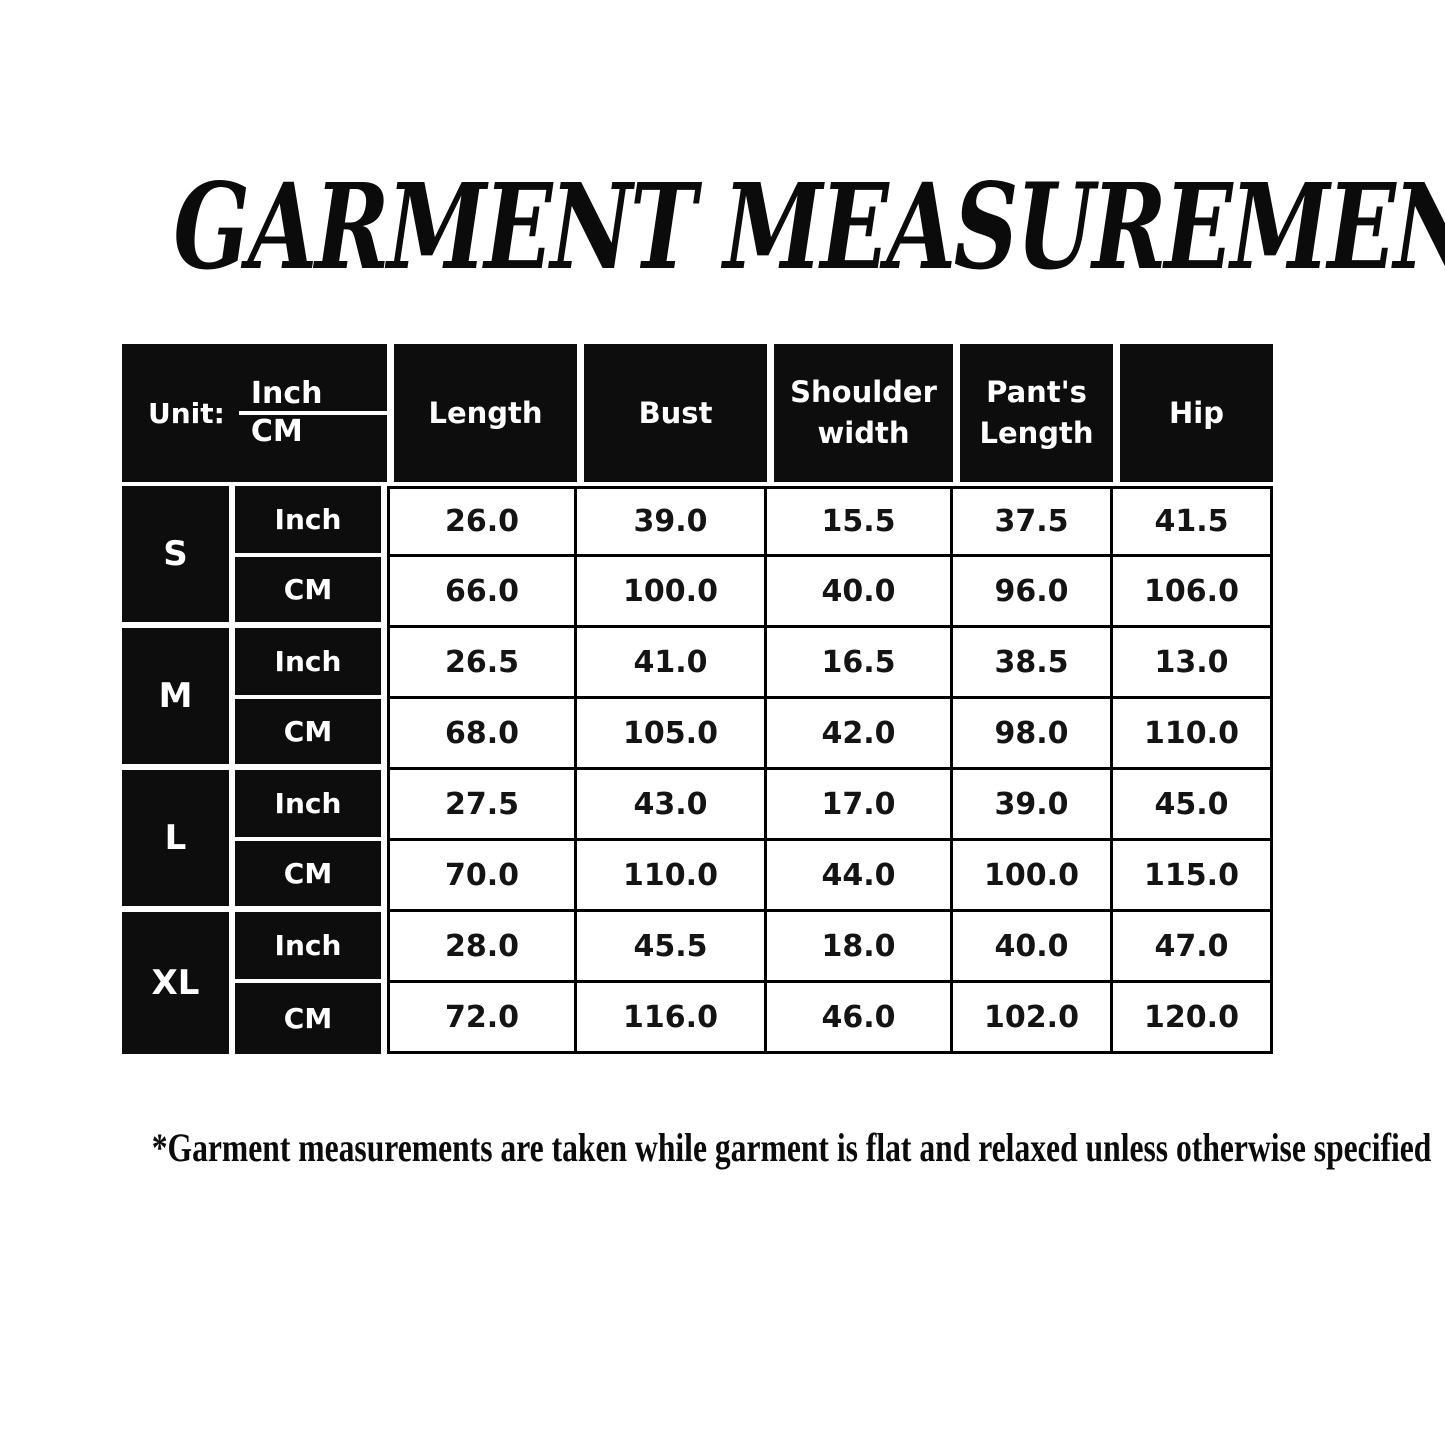 Image resolution: width=1445 pixels, height=1445 pixels. Describe the element at coordinates (1193, 521) in the screenshot. I see `measurement-value: 41.5` at that location.